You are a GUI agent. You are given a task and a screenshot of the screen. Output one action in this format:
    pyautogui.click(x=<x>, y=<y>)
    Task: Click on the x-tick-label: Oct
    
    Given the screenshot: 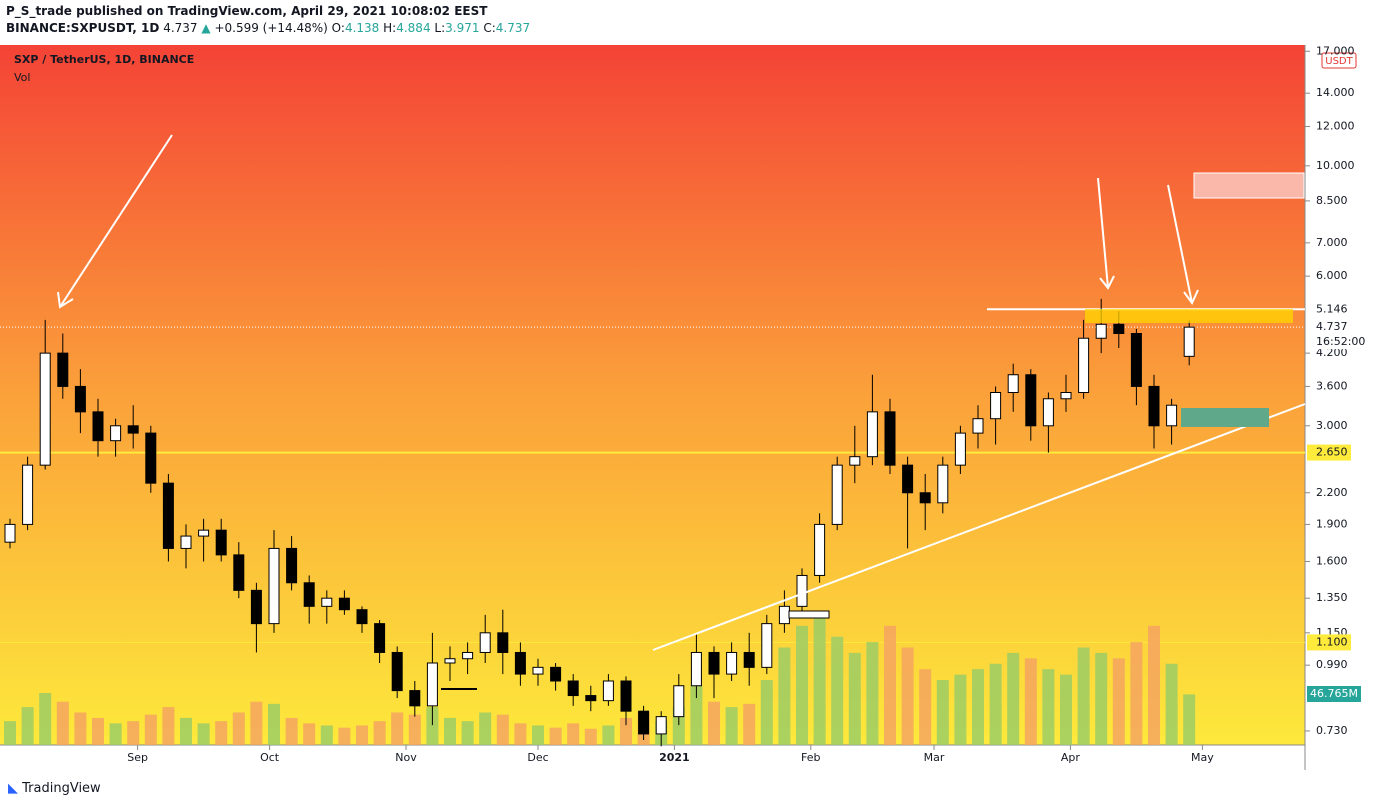 What is the action you would take?
    pyautogui.click(x=270, y=757)
    